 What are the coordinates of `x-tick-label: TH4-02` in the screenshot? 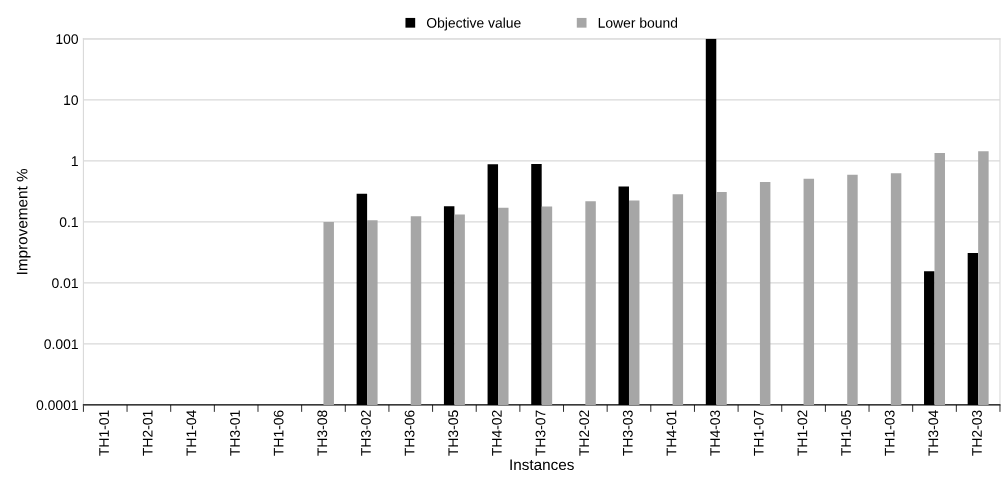 It's located at (496, 433).